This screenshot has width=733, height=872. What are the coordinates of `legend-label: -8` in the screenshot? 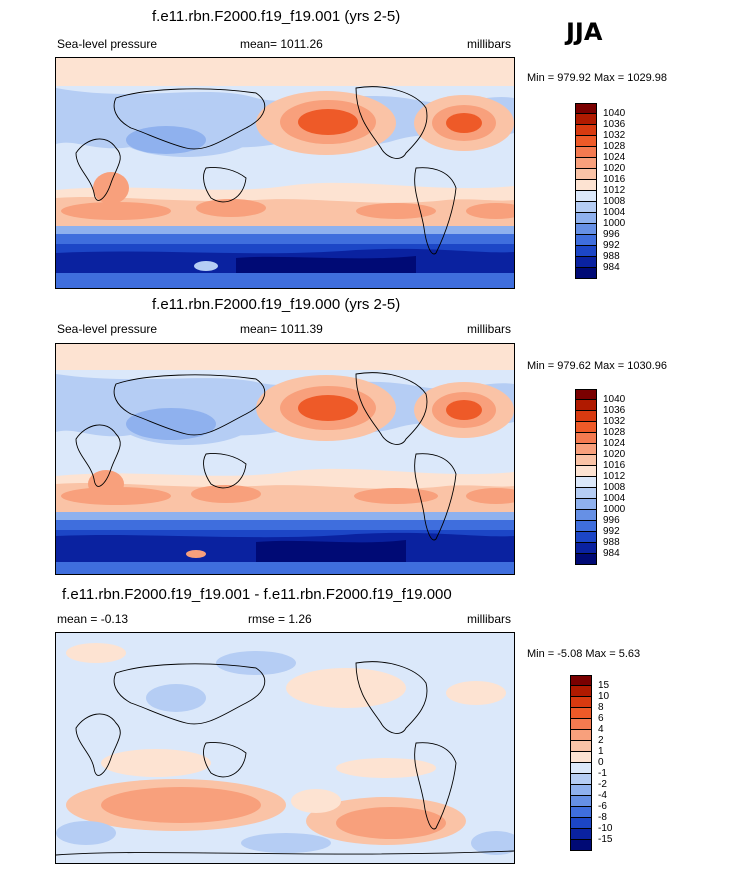 It's located at (602, 817).